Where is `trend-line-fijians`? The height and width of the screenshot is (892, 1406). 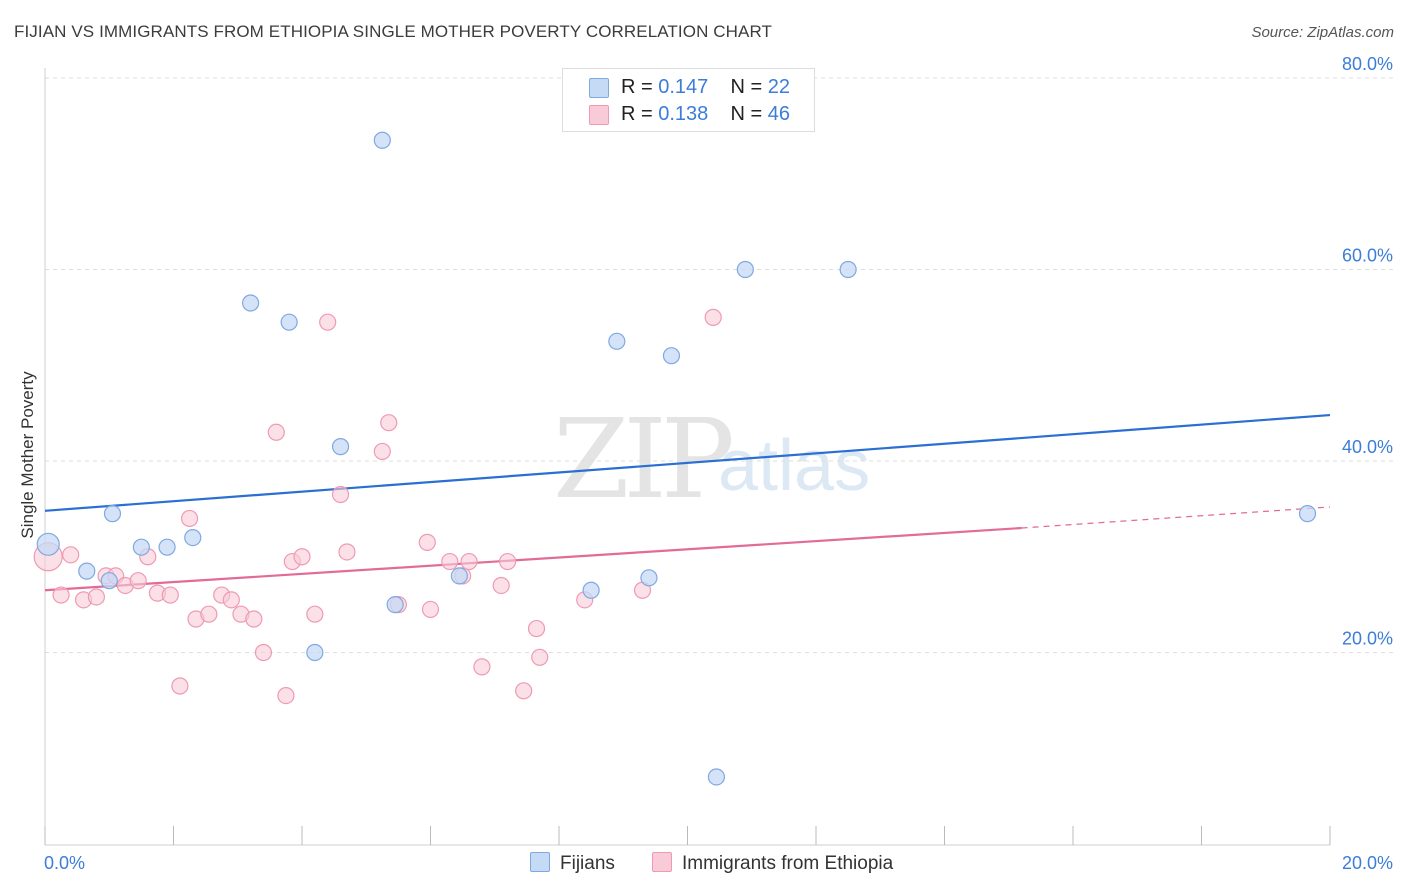
trend-line-fijians is located at coordinates (687, 462).